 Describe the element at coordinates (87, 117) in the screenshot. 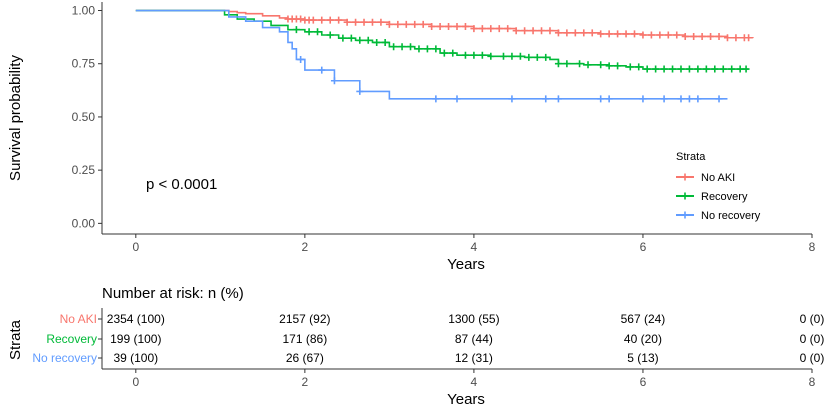

I see `km-y-ticks: 0.00 0.25 0.50 0.75 1.00` at that location.